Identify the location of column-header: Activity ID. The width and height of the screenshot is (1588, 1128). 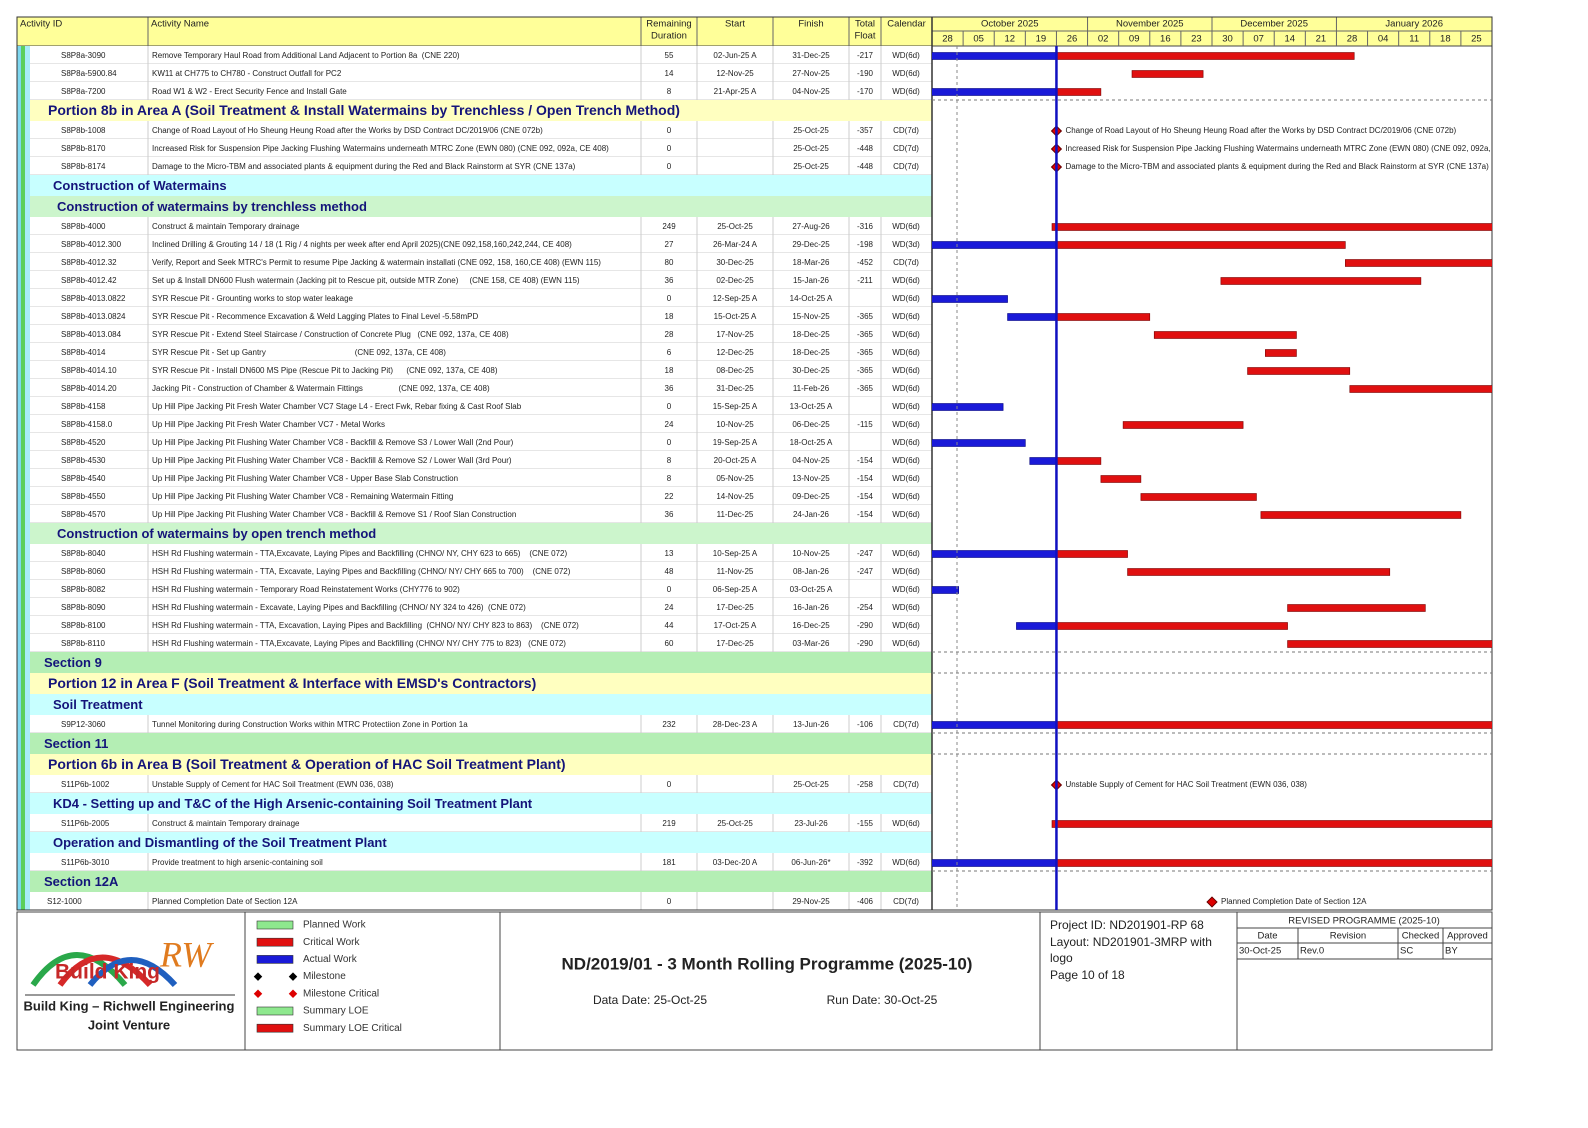
(41, 24).